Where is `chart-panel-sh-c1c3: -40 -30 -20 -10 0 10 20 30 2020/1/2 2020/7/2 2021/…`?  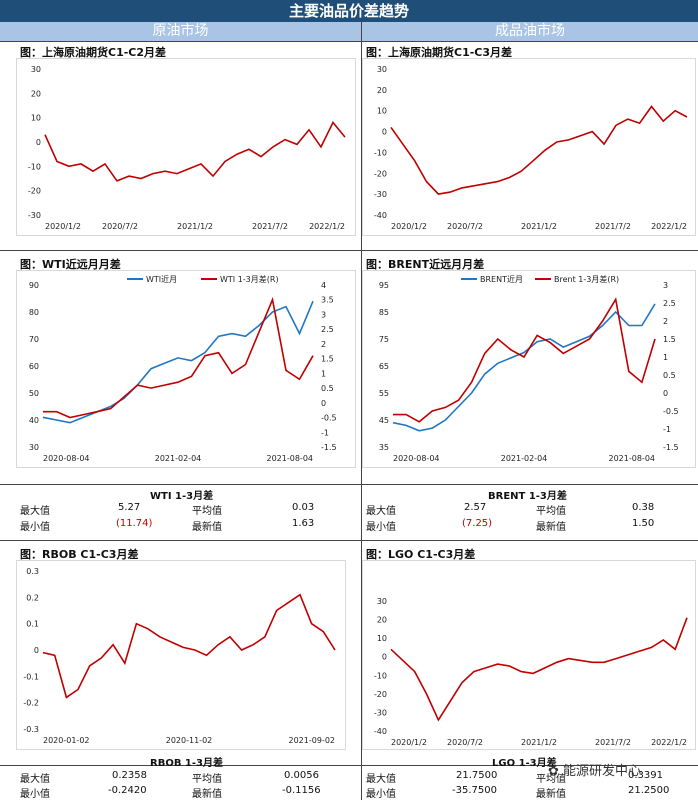 chart-panel-sh-c1c3: -40 -30 -20 -10 0 10 20 30 2020/1/2 2020/7/2 2021/… is located at coordinates (529, 147).